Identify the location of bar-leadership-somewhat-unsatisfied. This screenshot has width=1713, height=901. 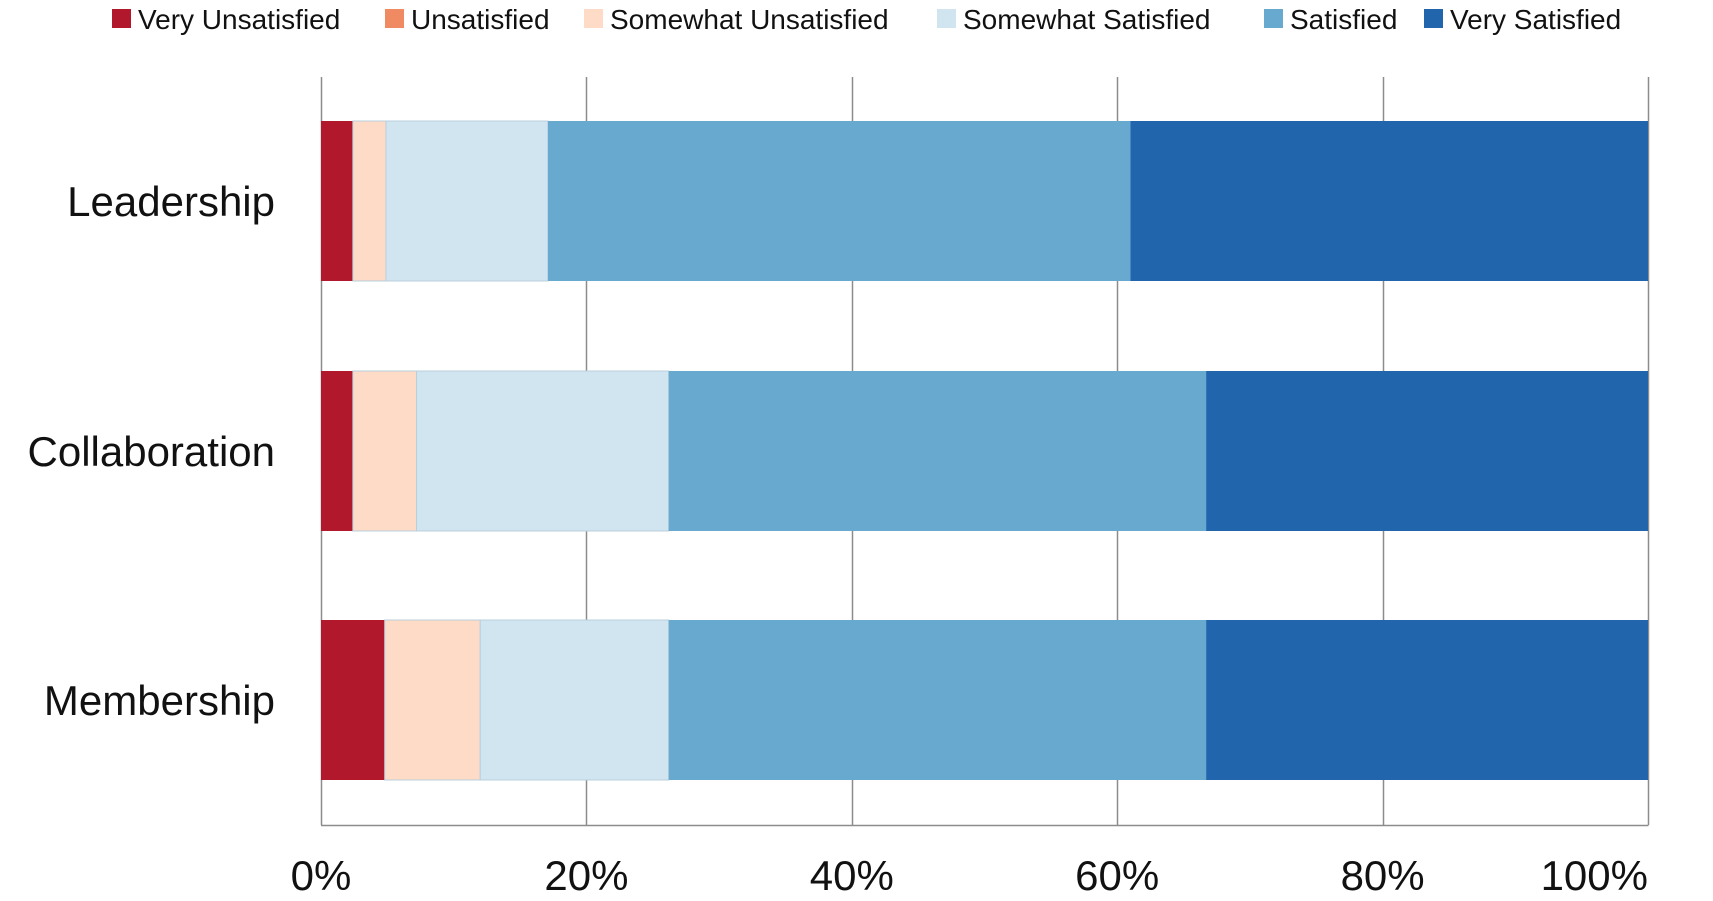
(369, 201).